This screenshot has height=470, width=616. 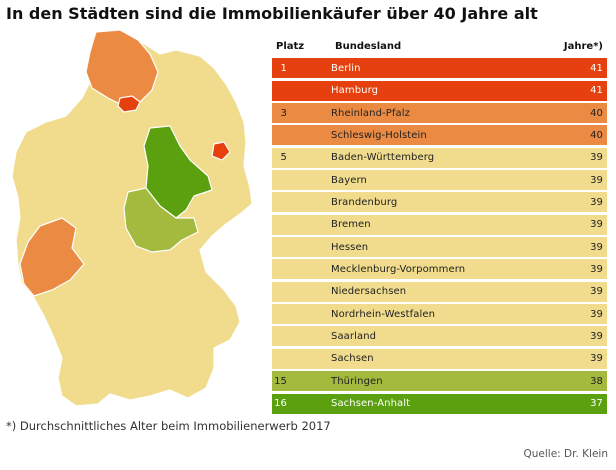 What do you see at coordinates (383, 314) in the screenshot?
I see `state-cell: Nordrhein-Westfalen` at bounding box center [383, 314].